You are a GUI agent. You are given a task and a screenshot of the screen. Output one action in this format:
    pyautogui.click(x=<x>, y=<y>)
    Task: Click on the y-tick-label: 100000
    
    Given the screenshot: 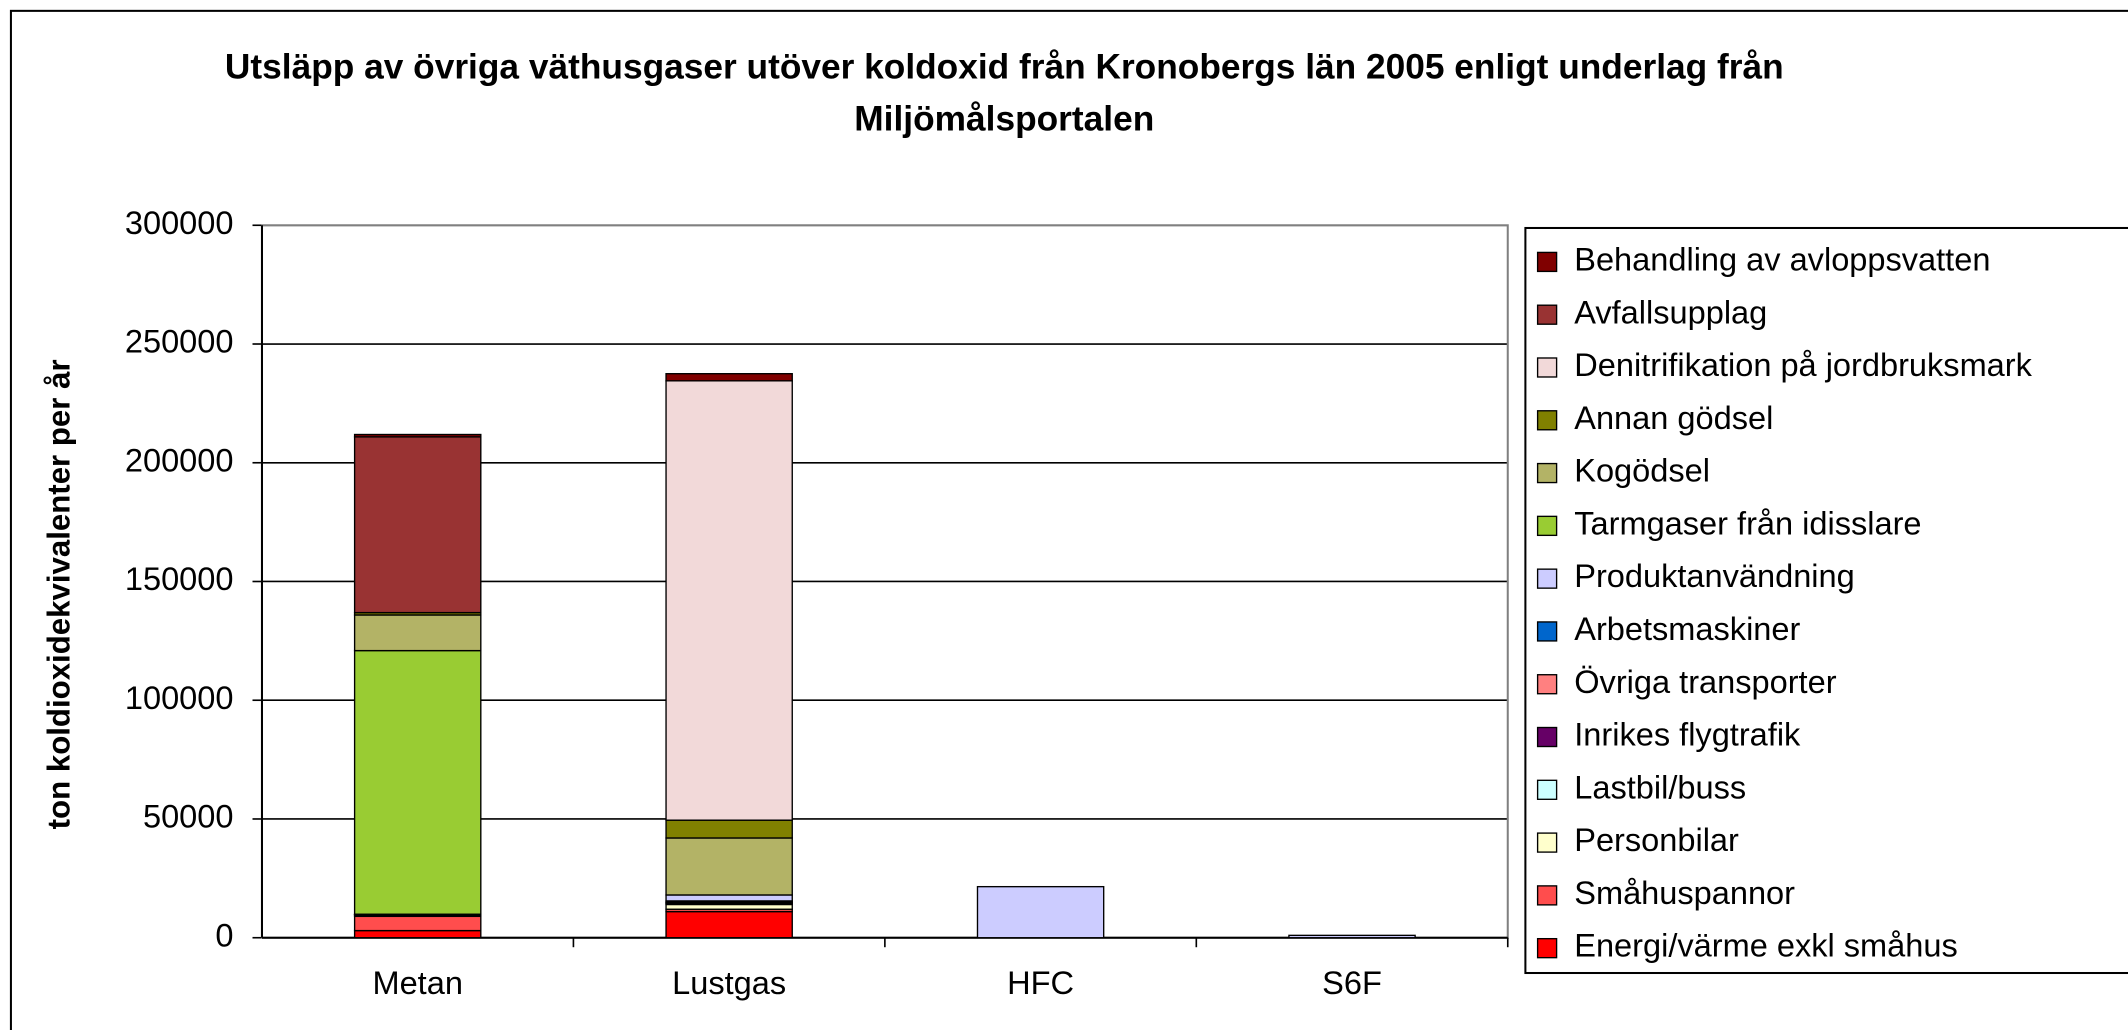 What is the action you would take?
    pyautogui.click(x=179, y=698)
    